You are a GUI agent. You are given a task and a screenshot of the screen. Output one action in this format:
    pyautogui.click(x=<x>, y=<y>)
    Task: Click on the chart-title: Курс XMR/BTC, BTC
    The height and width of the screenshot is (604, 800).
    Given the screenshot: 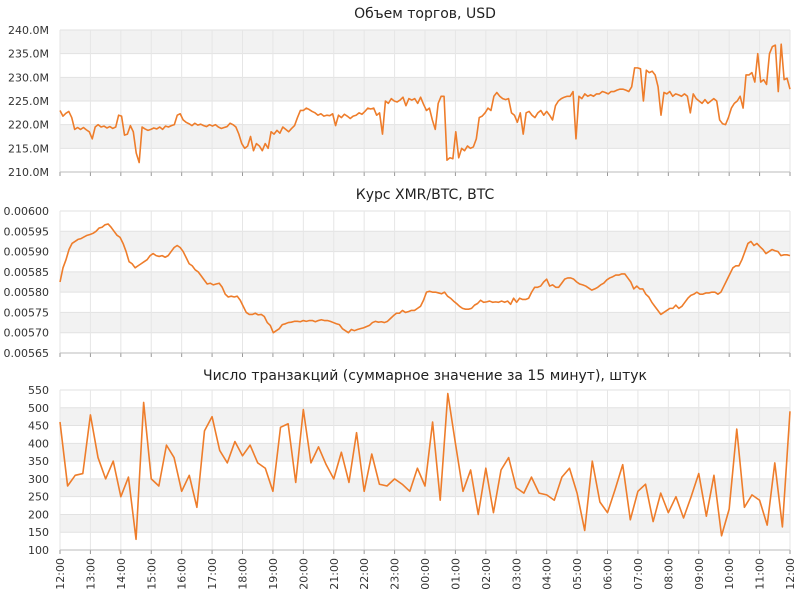 What is the action you would take?
    pyautogui.click(x=425, y=195)
    